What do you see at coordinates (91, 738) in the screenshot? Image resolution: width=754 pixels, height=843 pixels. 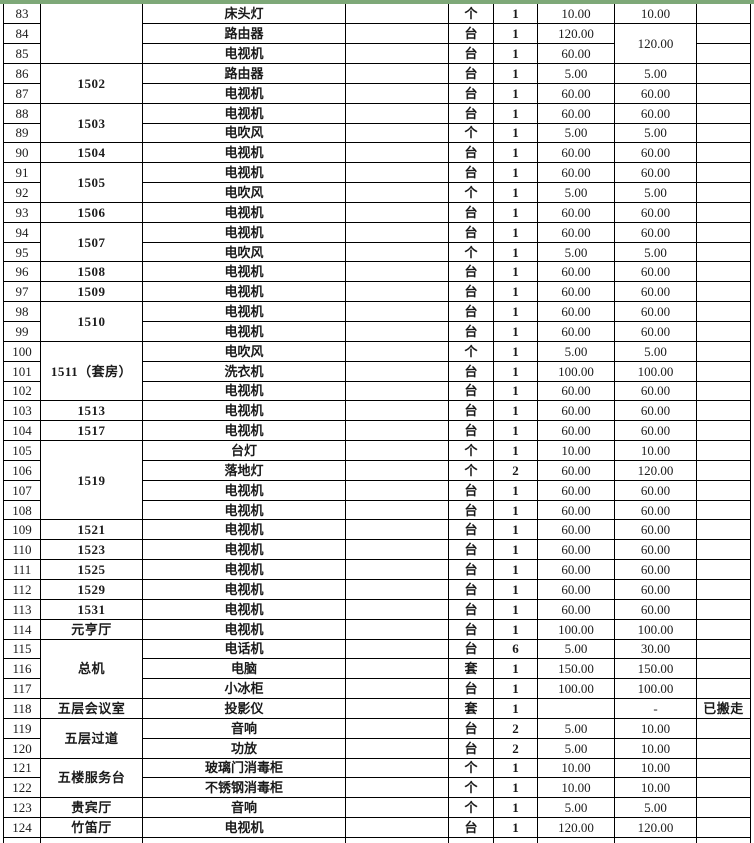 I see `cell-location: 五层过道` at bounding box center [91, 738].